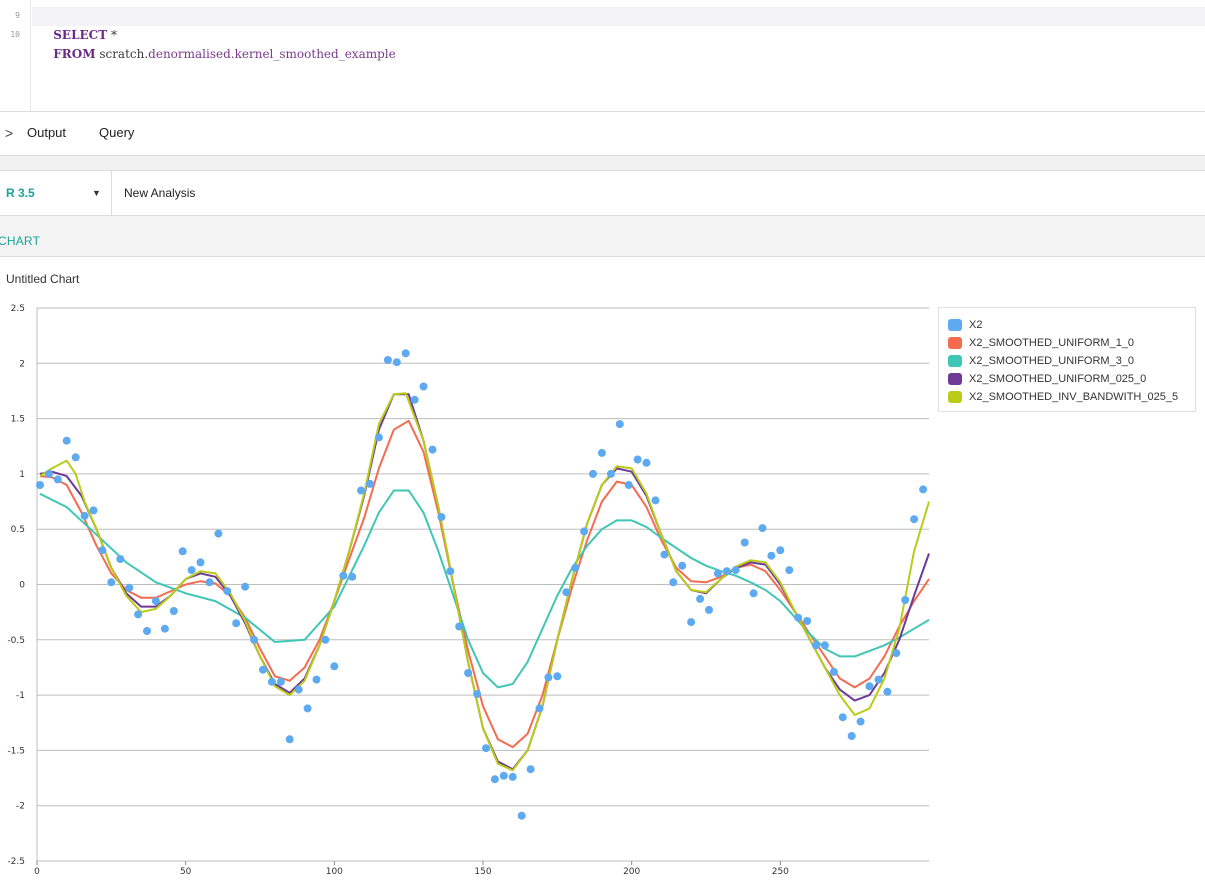 The image size is (1205, 889). Describe the element at coordinates (16, 641) in the screenshot. I see `y-tick-label: -0.5` at that location.